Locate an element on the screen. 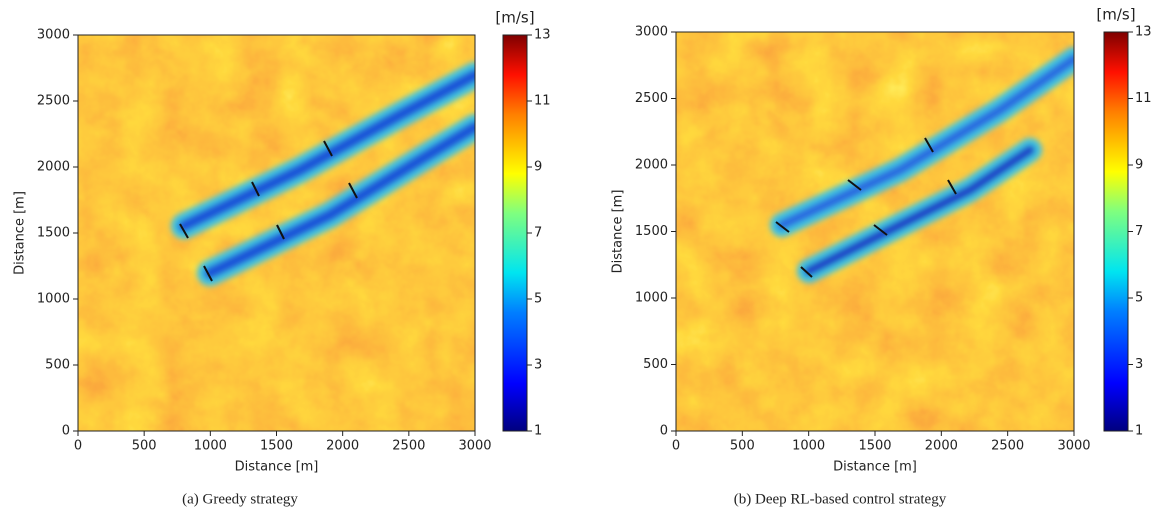 Image resolution: width=1153 pixels, height=515 pixels. caption: (b) Deep RL-based control strategy is located at coordinates (840, 499).